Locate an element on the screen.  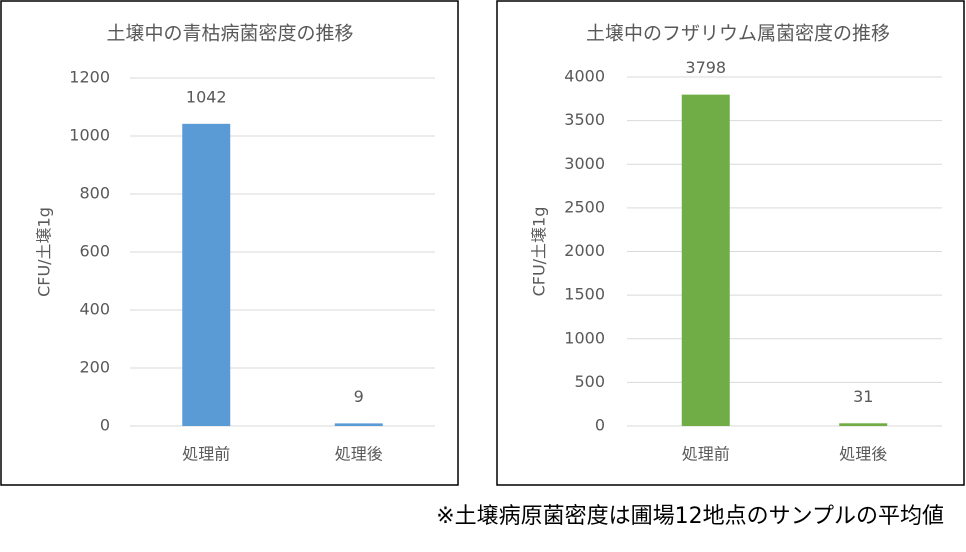
y-tick-label: 2000 is located at coordinates (584, 250).